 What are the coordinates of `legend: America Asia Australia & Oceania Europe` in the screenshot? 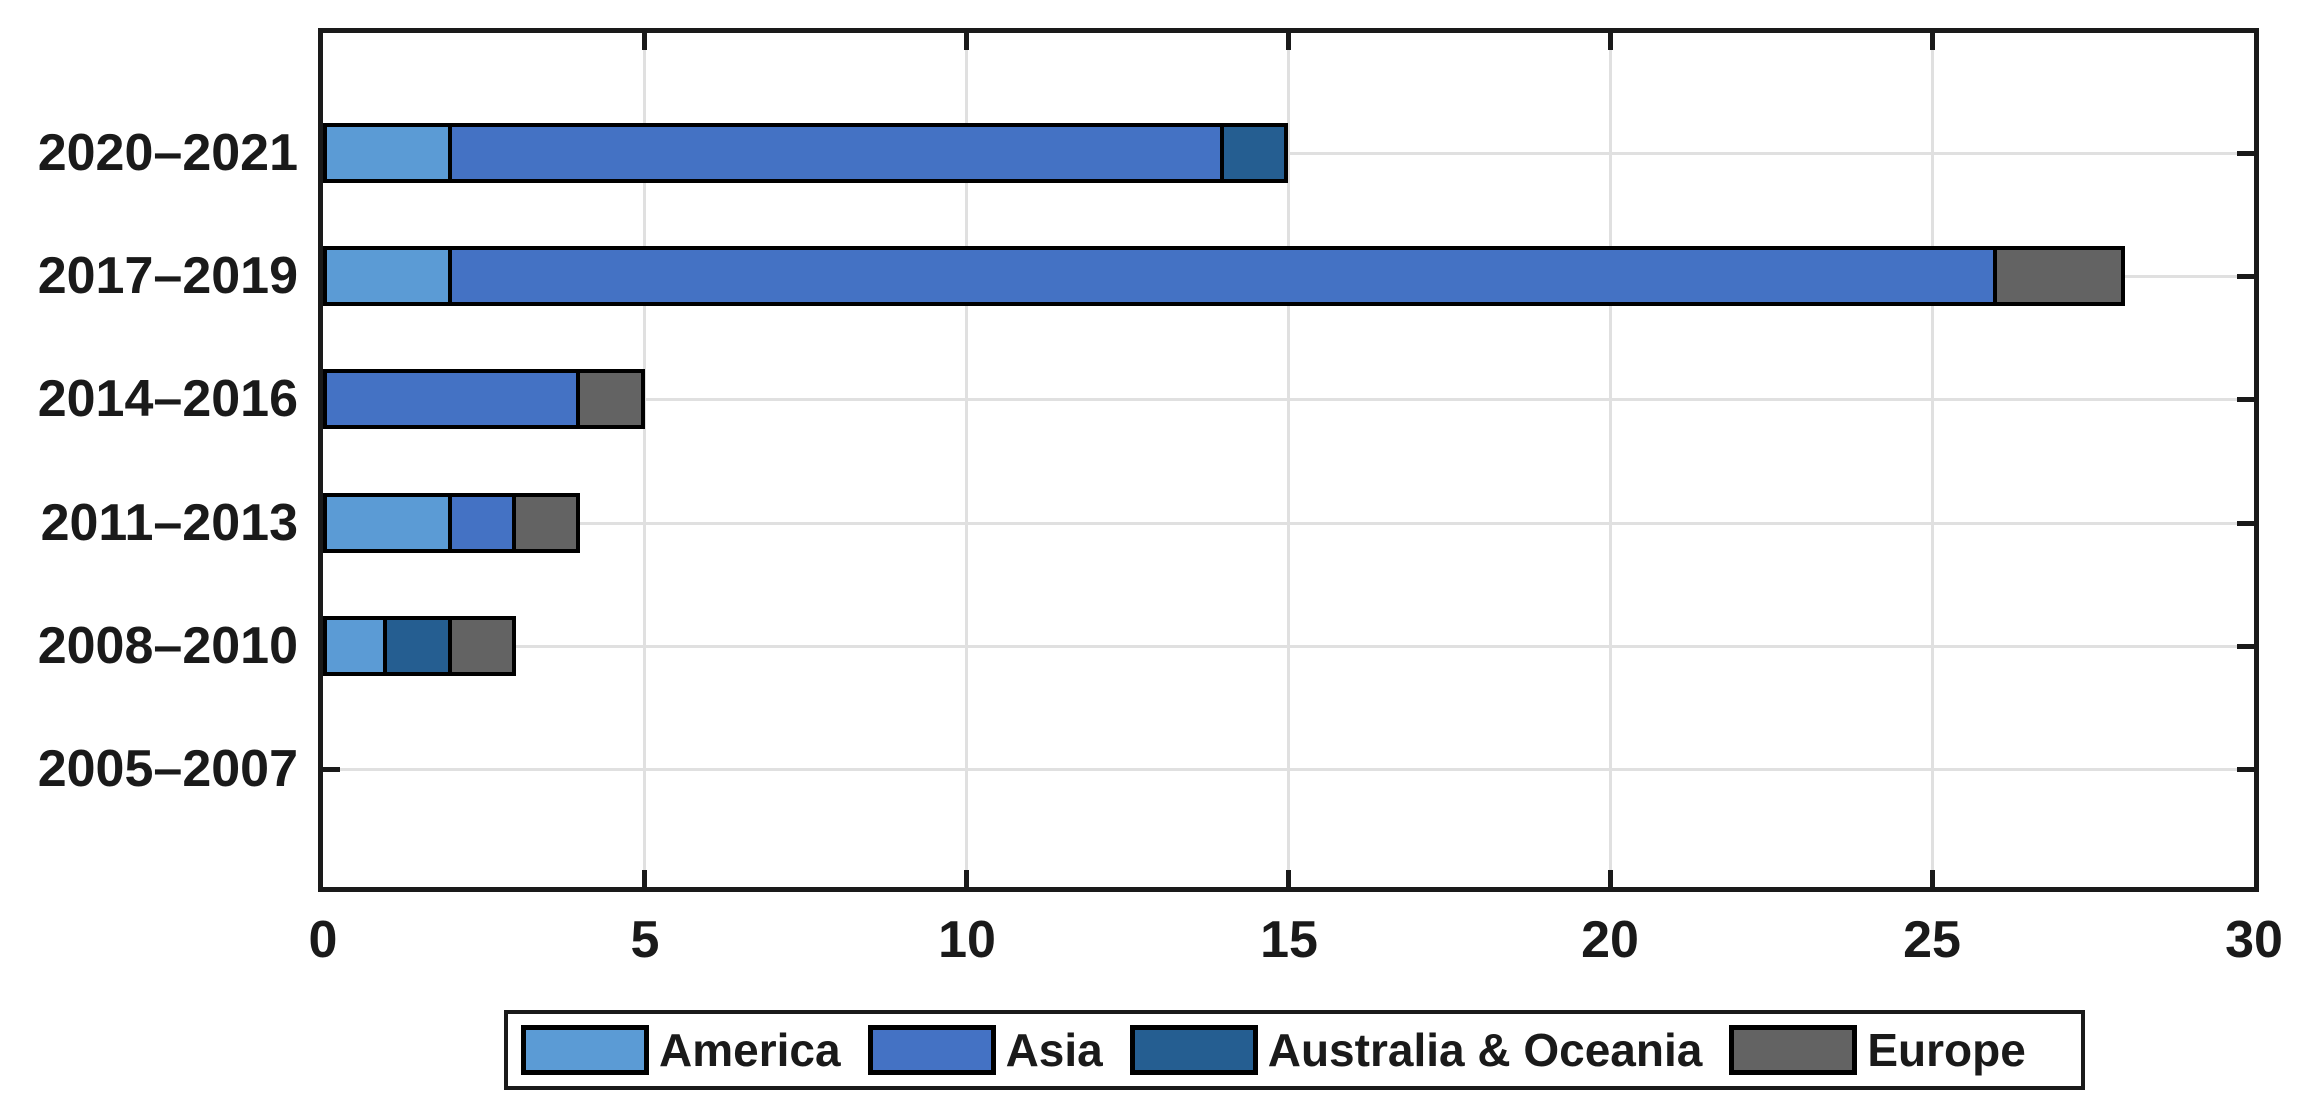 It's located at (1294, 1050).